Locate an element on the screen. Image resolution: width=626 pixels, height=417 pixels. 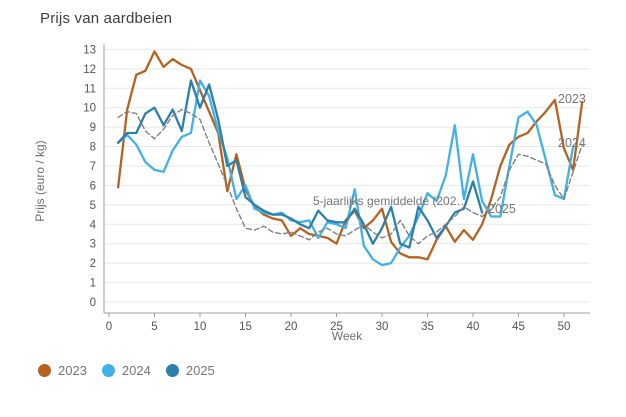
legend-item-2025: 2025 is located at coordinates (190, 370).